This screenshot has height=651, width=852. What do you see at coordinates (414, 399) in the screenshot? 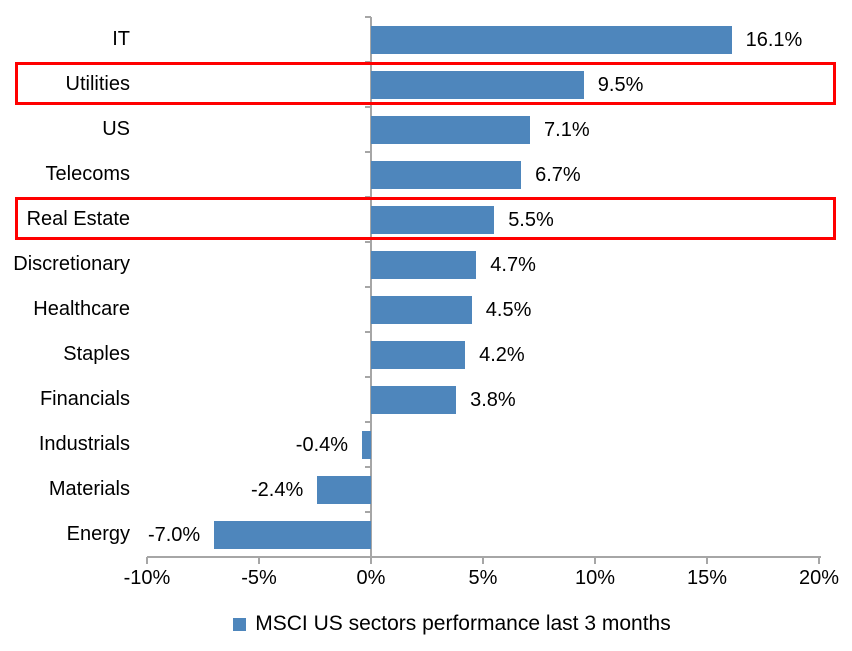
I see `bar-financials` at bounding box center [414, 399].